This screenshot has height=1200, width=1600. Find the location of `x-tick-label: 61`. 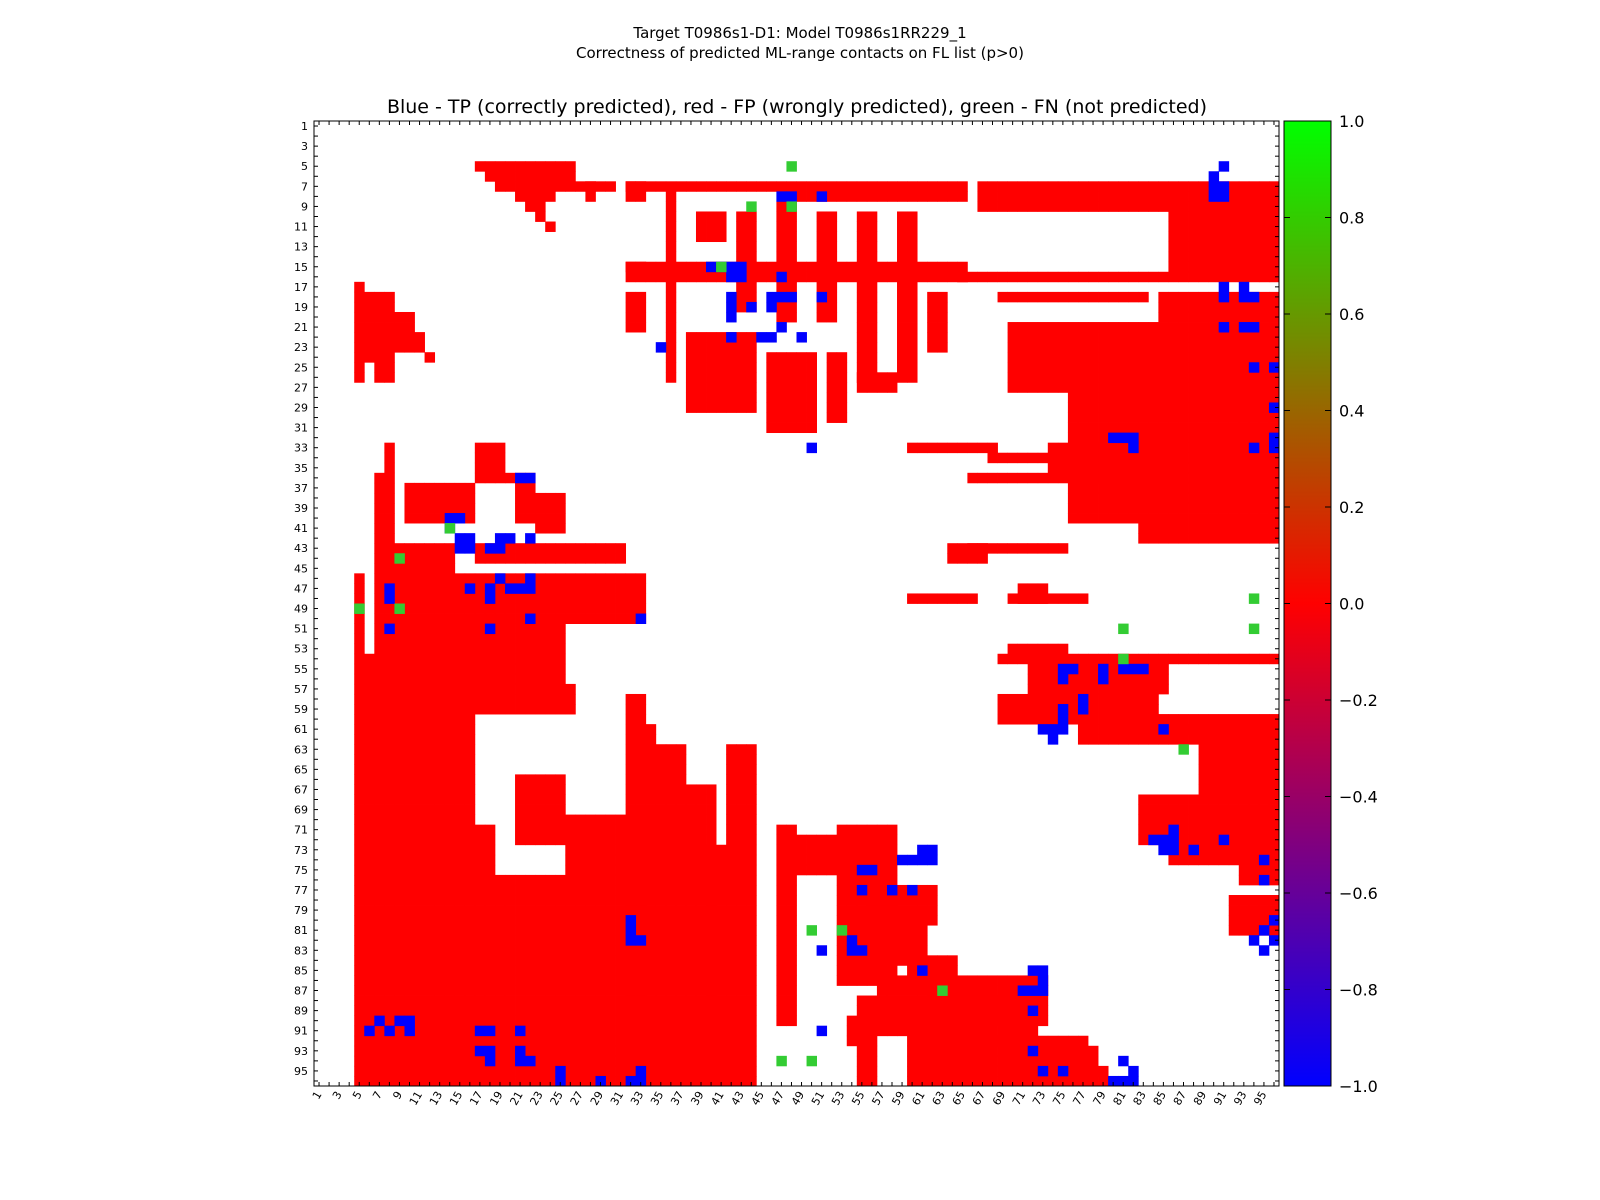

x-tick-label: 61 is located at coordinates (918, 1098).